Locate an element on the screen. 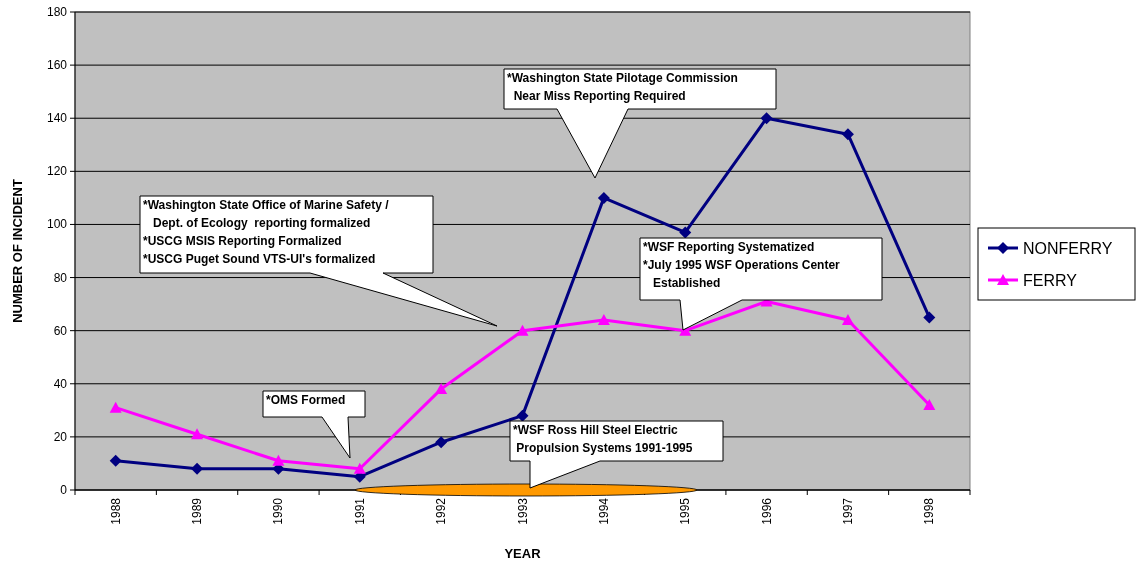  legend-label: FERRY is located at coordinates (1050, 280).